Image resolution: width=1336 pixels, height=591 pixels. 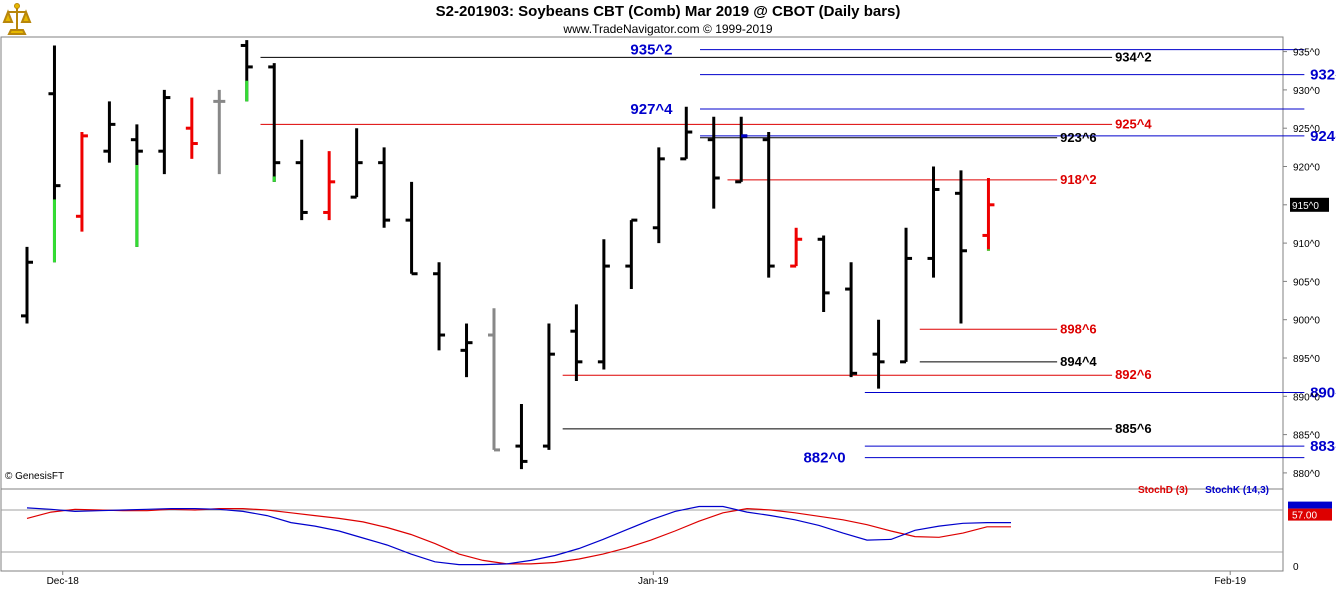 I want to click on level-label: 923^6, so click(x=1078, y=137).